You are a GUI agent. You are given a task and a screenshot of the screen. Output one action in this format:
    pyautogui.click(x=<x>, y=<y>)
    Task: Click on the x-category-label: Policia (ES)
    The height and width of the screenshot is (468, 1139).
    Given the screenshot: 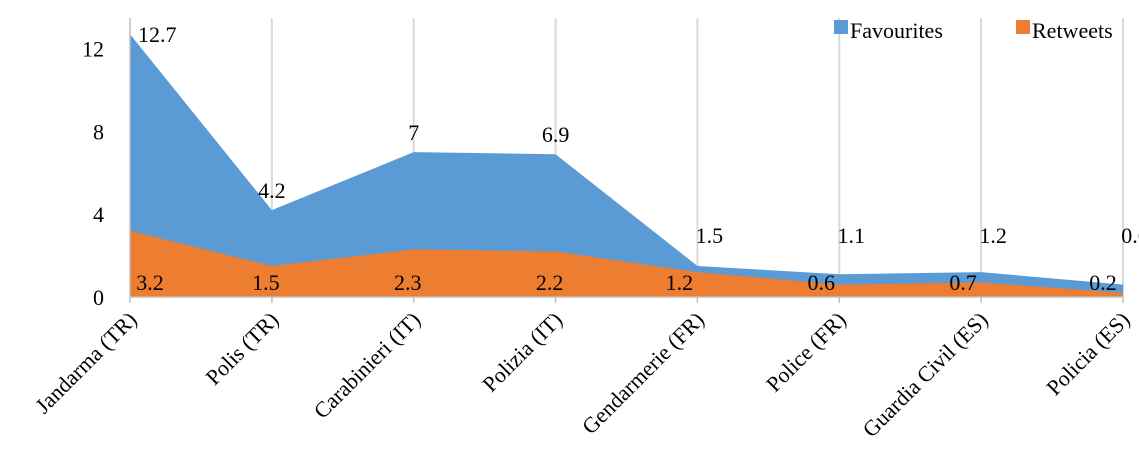 What is the action you would take?
    pyautogui.click(x=1087, y=353)
    